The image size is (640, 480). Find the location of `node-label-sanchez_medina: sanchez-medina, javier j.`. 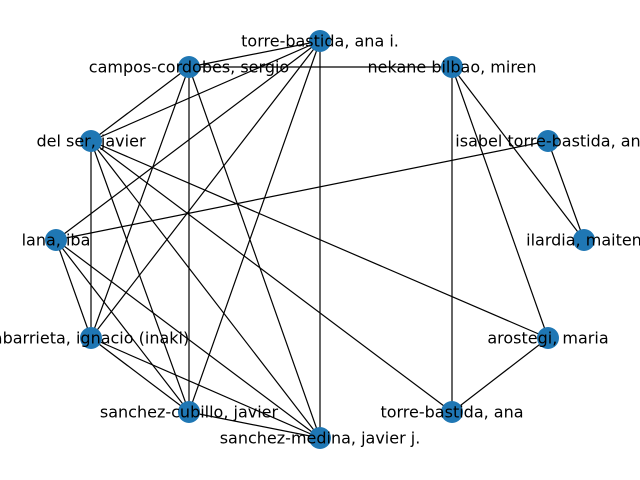

node-label-sanchez_medina: sanchez-medina, javier j. is located at coordinates (320, 438).